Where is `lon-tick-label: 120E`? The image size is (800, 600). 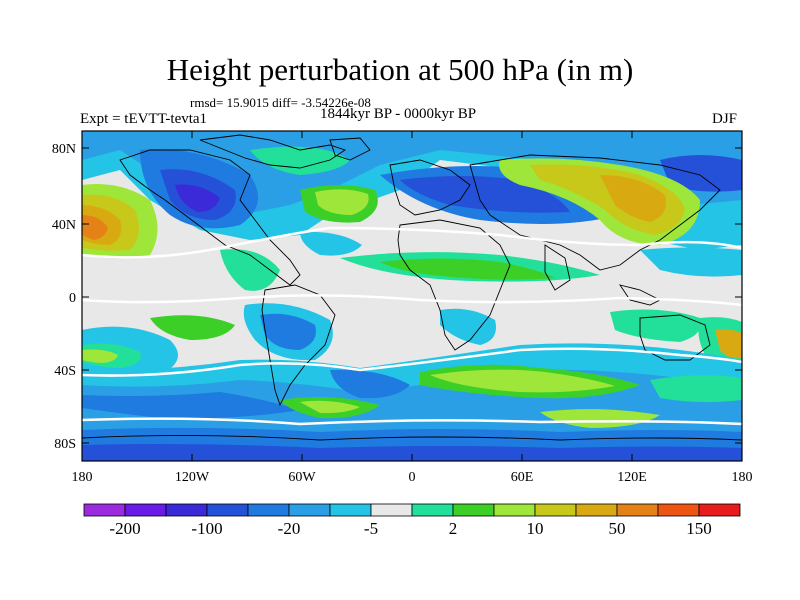
lon-tick-label: 120E is located at coordinates (632, 477).